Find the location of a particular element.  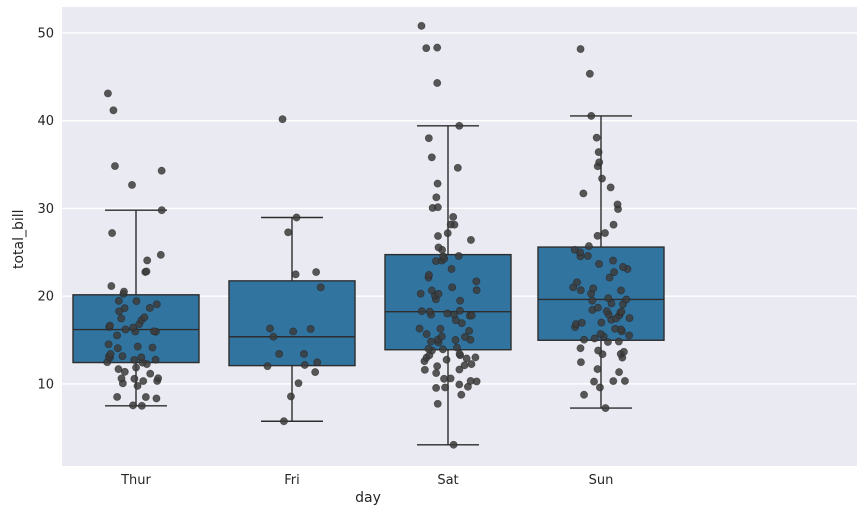

x-axis-label: day is located at coordinates (368, 498).